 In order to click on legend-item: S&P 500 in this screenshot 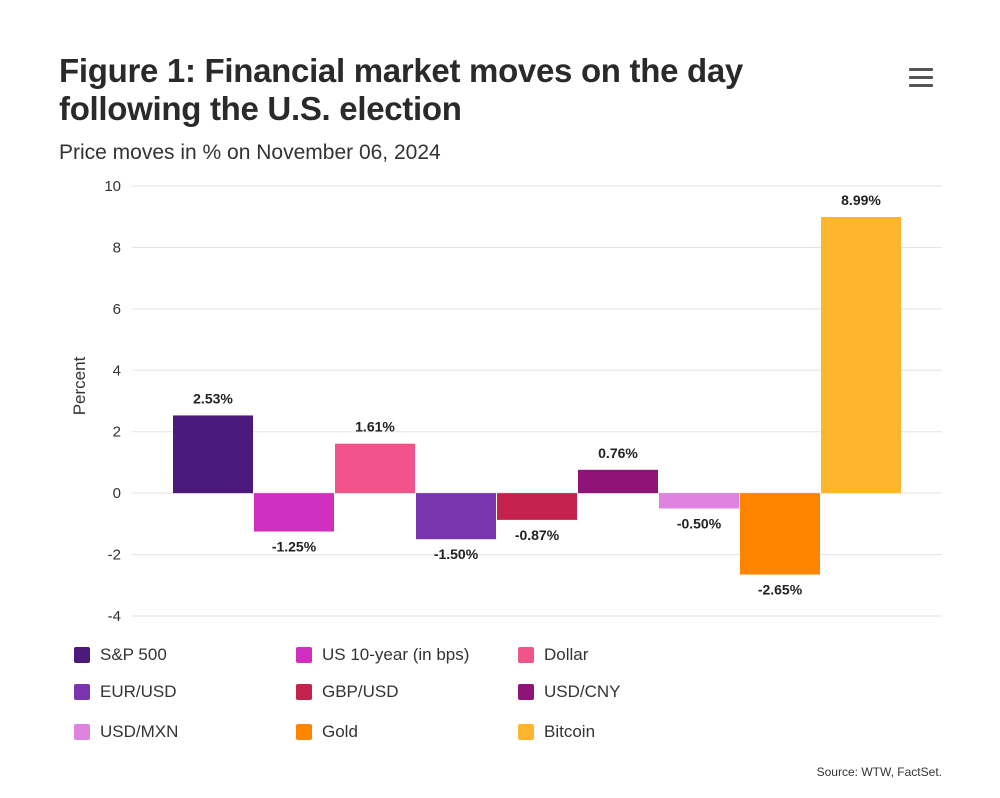, I will do `click(120, 655)`.